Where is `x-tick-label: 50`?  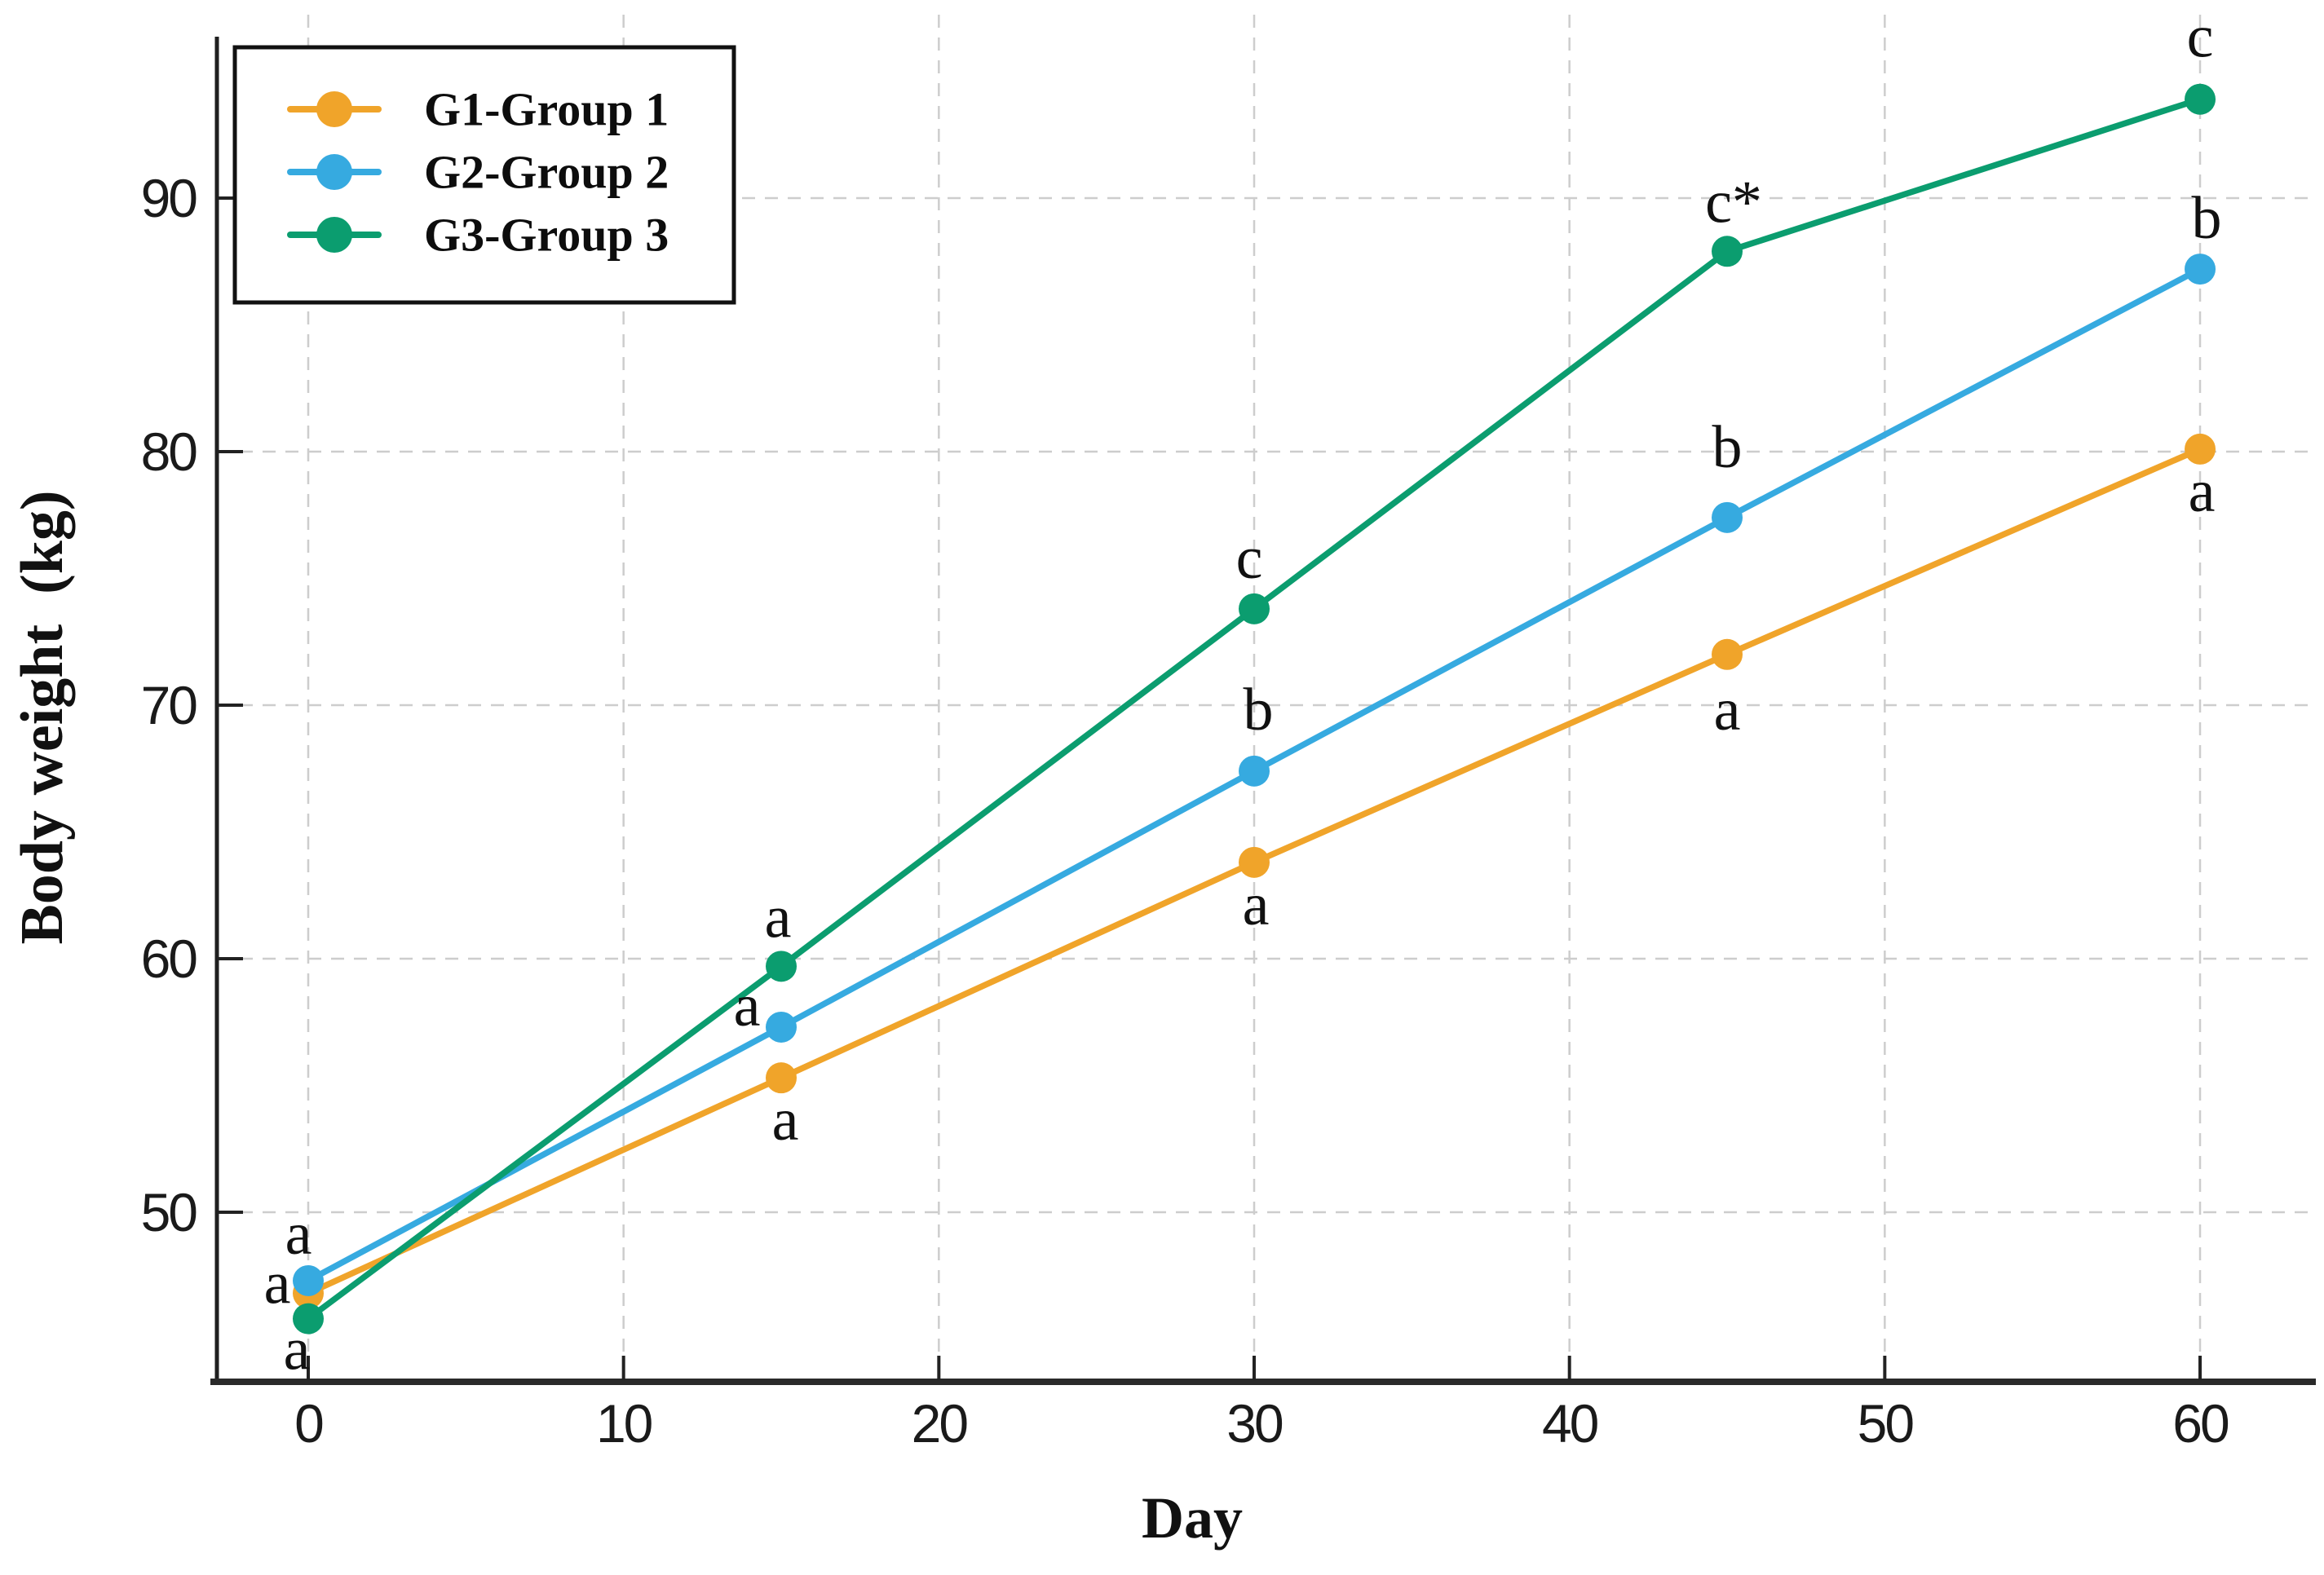
x-tick-label: 50 is located at coordinates (1886, 1423).